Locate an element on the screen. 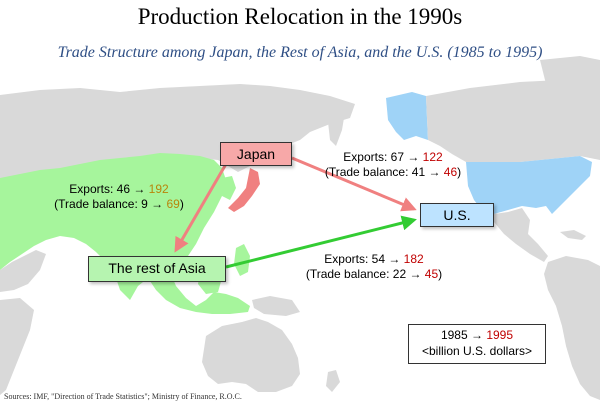  arrow-japan-to-us is located at coordinates (354, 184).